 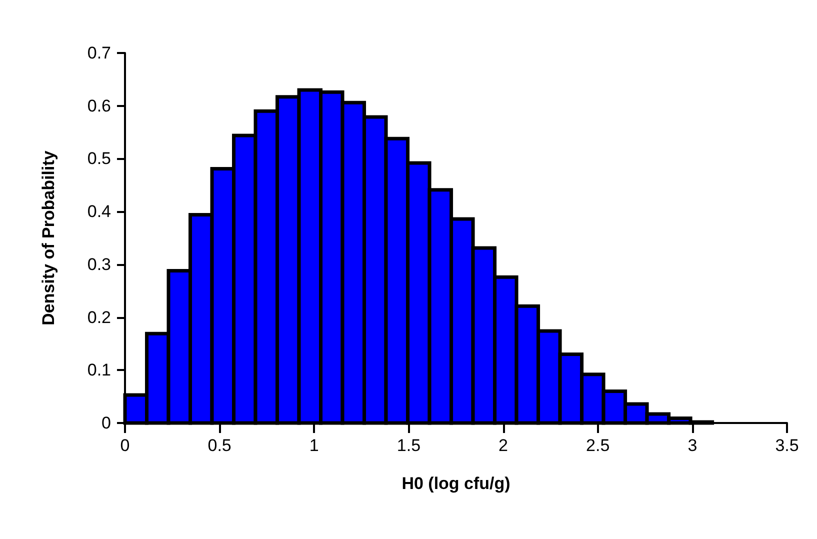 What do you see at coordinates (693, 445) in the screenshot?
I see `x-tick-label: 3` at bounding box center [693, 445].